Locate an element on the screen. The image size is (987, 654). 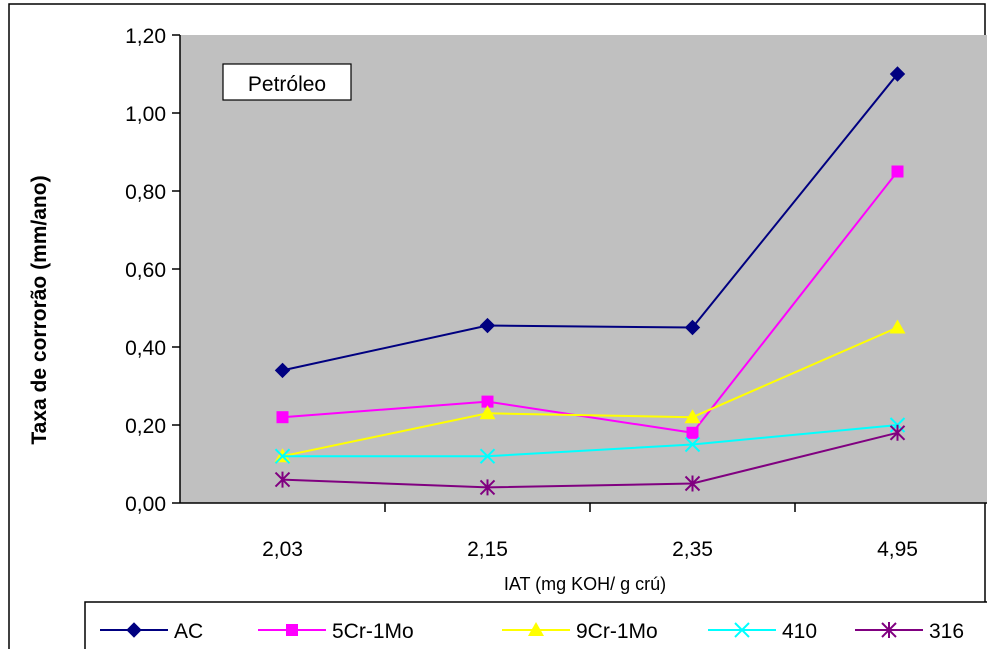
legend-entry-5cr-1mo: 5Cr-1Mo is located at coordinates (336, 631).